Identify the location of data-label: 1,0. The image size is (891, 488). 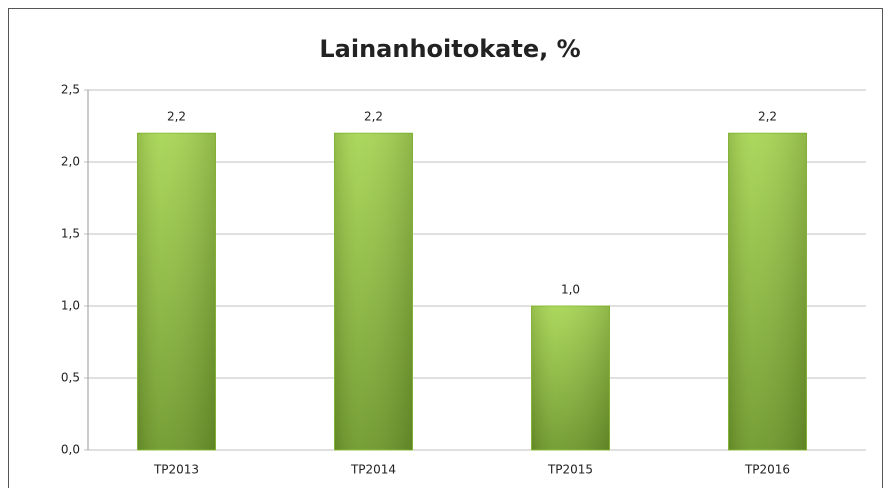
(570, 290).